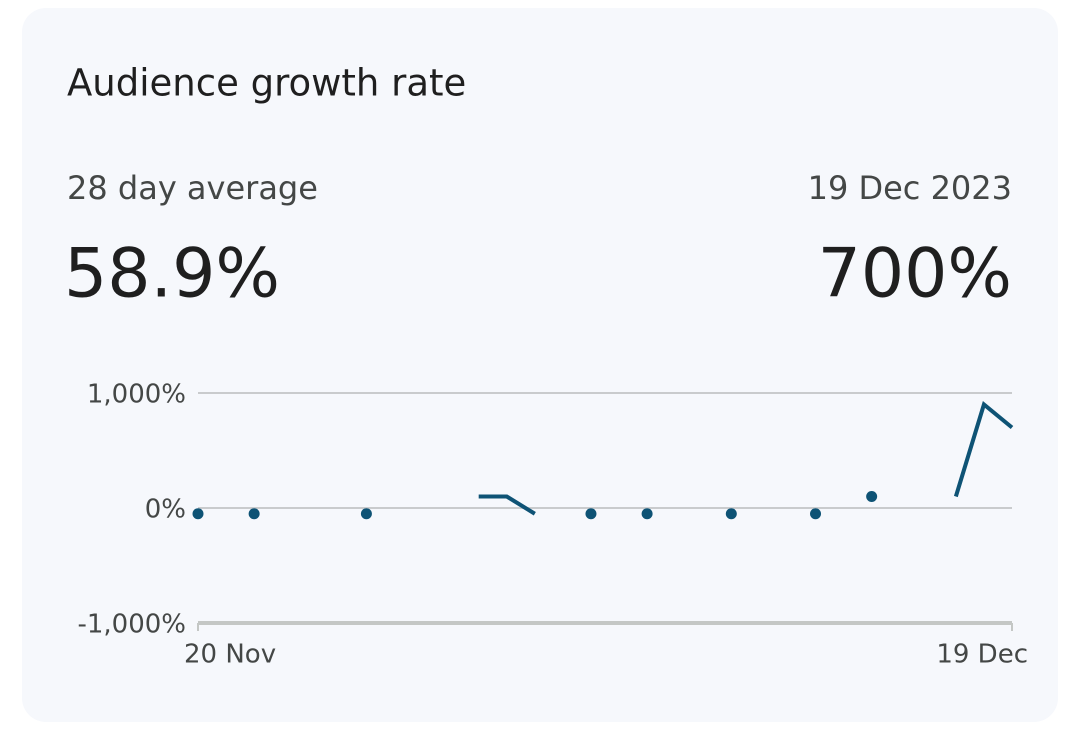  What do you see at coordinates (172, 274) in the screenshot?
I see `average-value: 58.9%` at bounding box center [172, 274].